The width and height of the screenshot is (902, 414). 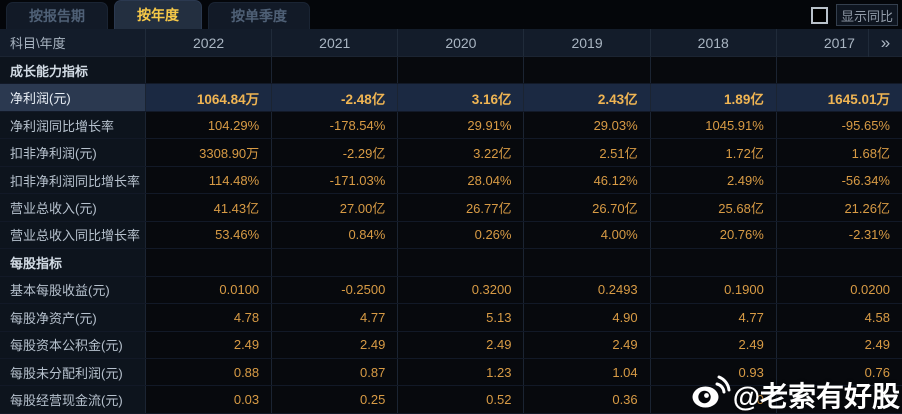 What do you see at coordinates (819, 15) in the screenshot?
I see `show-yoy-checkbox` at bounding box center [819, 15].